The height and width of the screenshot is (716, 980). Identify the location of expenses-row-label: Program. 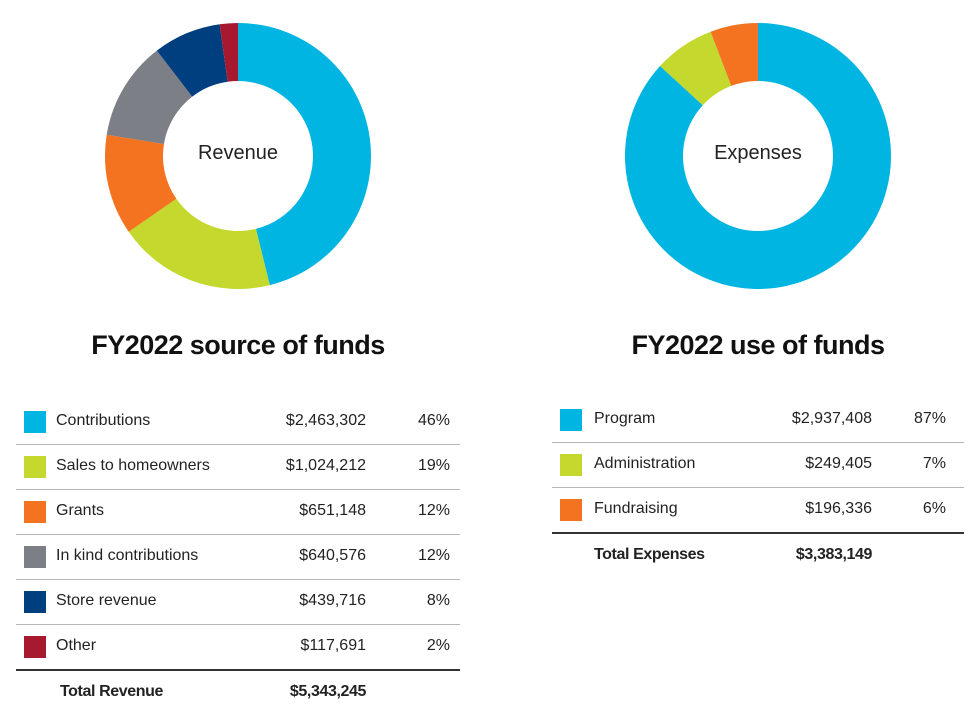
(625, 418).